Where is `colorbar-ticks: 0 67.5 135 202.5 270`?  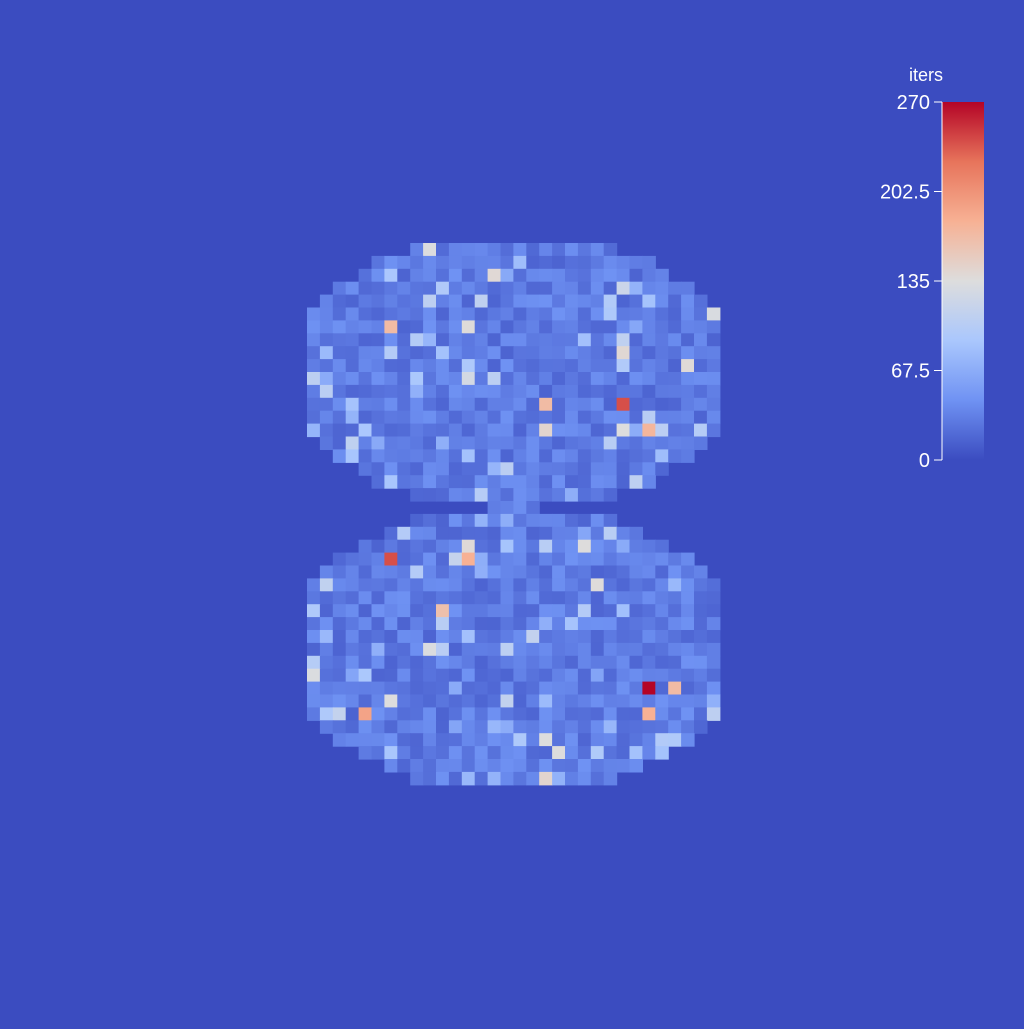 colorbar-ticks: 0 67.5 135 202.5 270 is located at coordinates (911, 282).